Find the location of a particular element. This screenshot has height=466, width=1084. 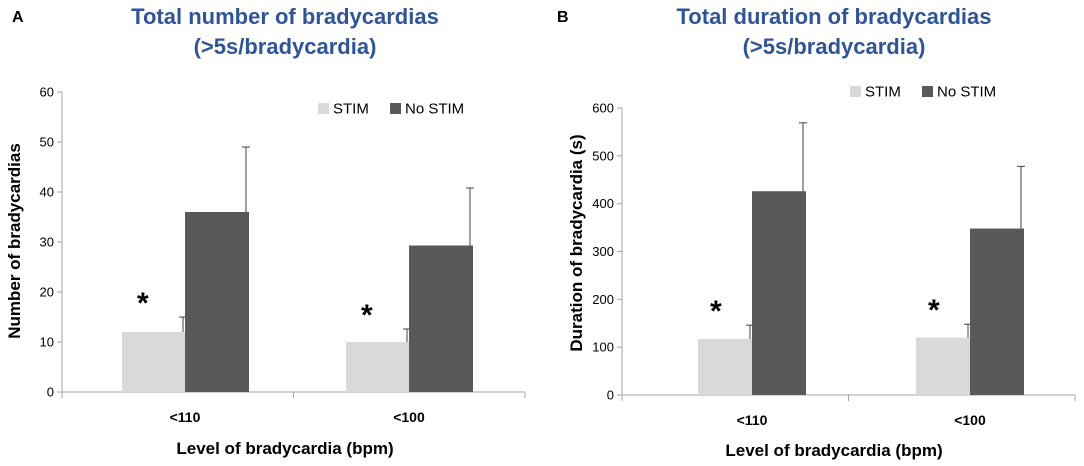

chart-title-b-line1: Total duration of bradycardias is located at coordinates (834, 16).